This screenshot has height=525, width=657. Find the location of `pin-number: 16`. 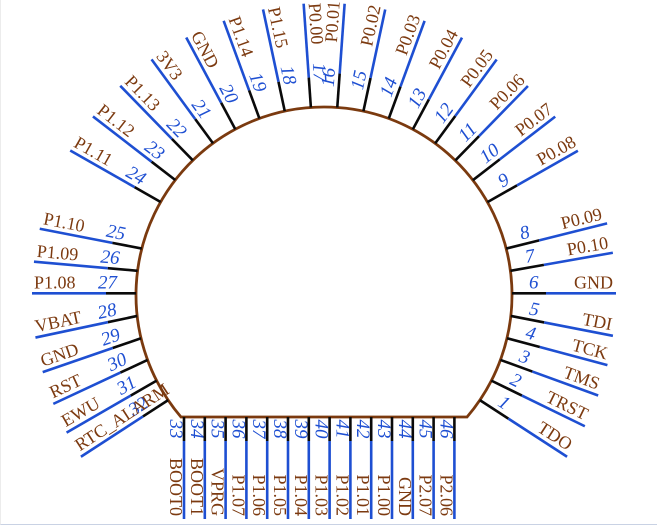

pin-number: 16 is located at coordinates (329, 77).